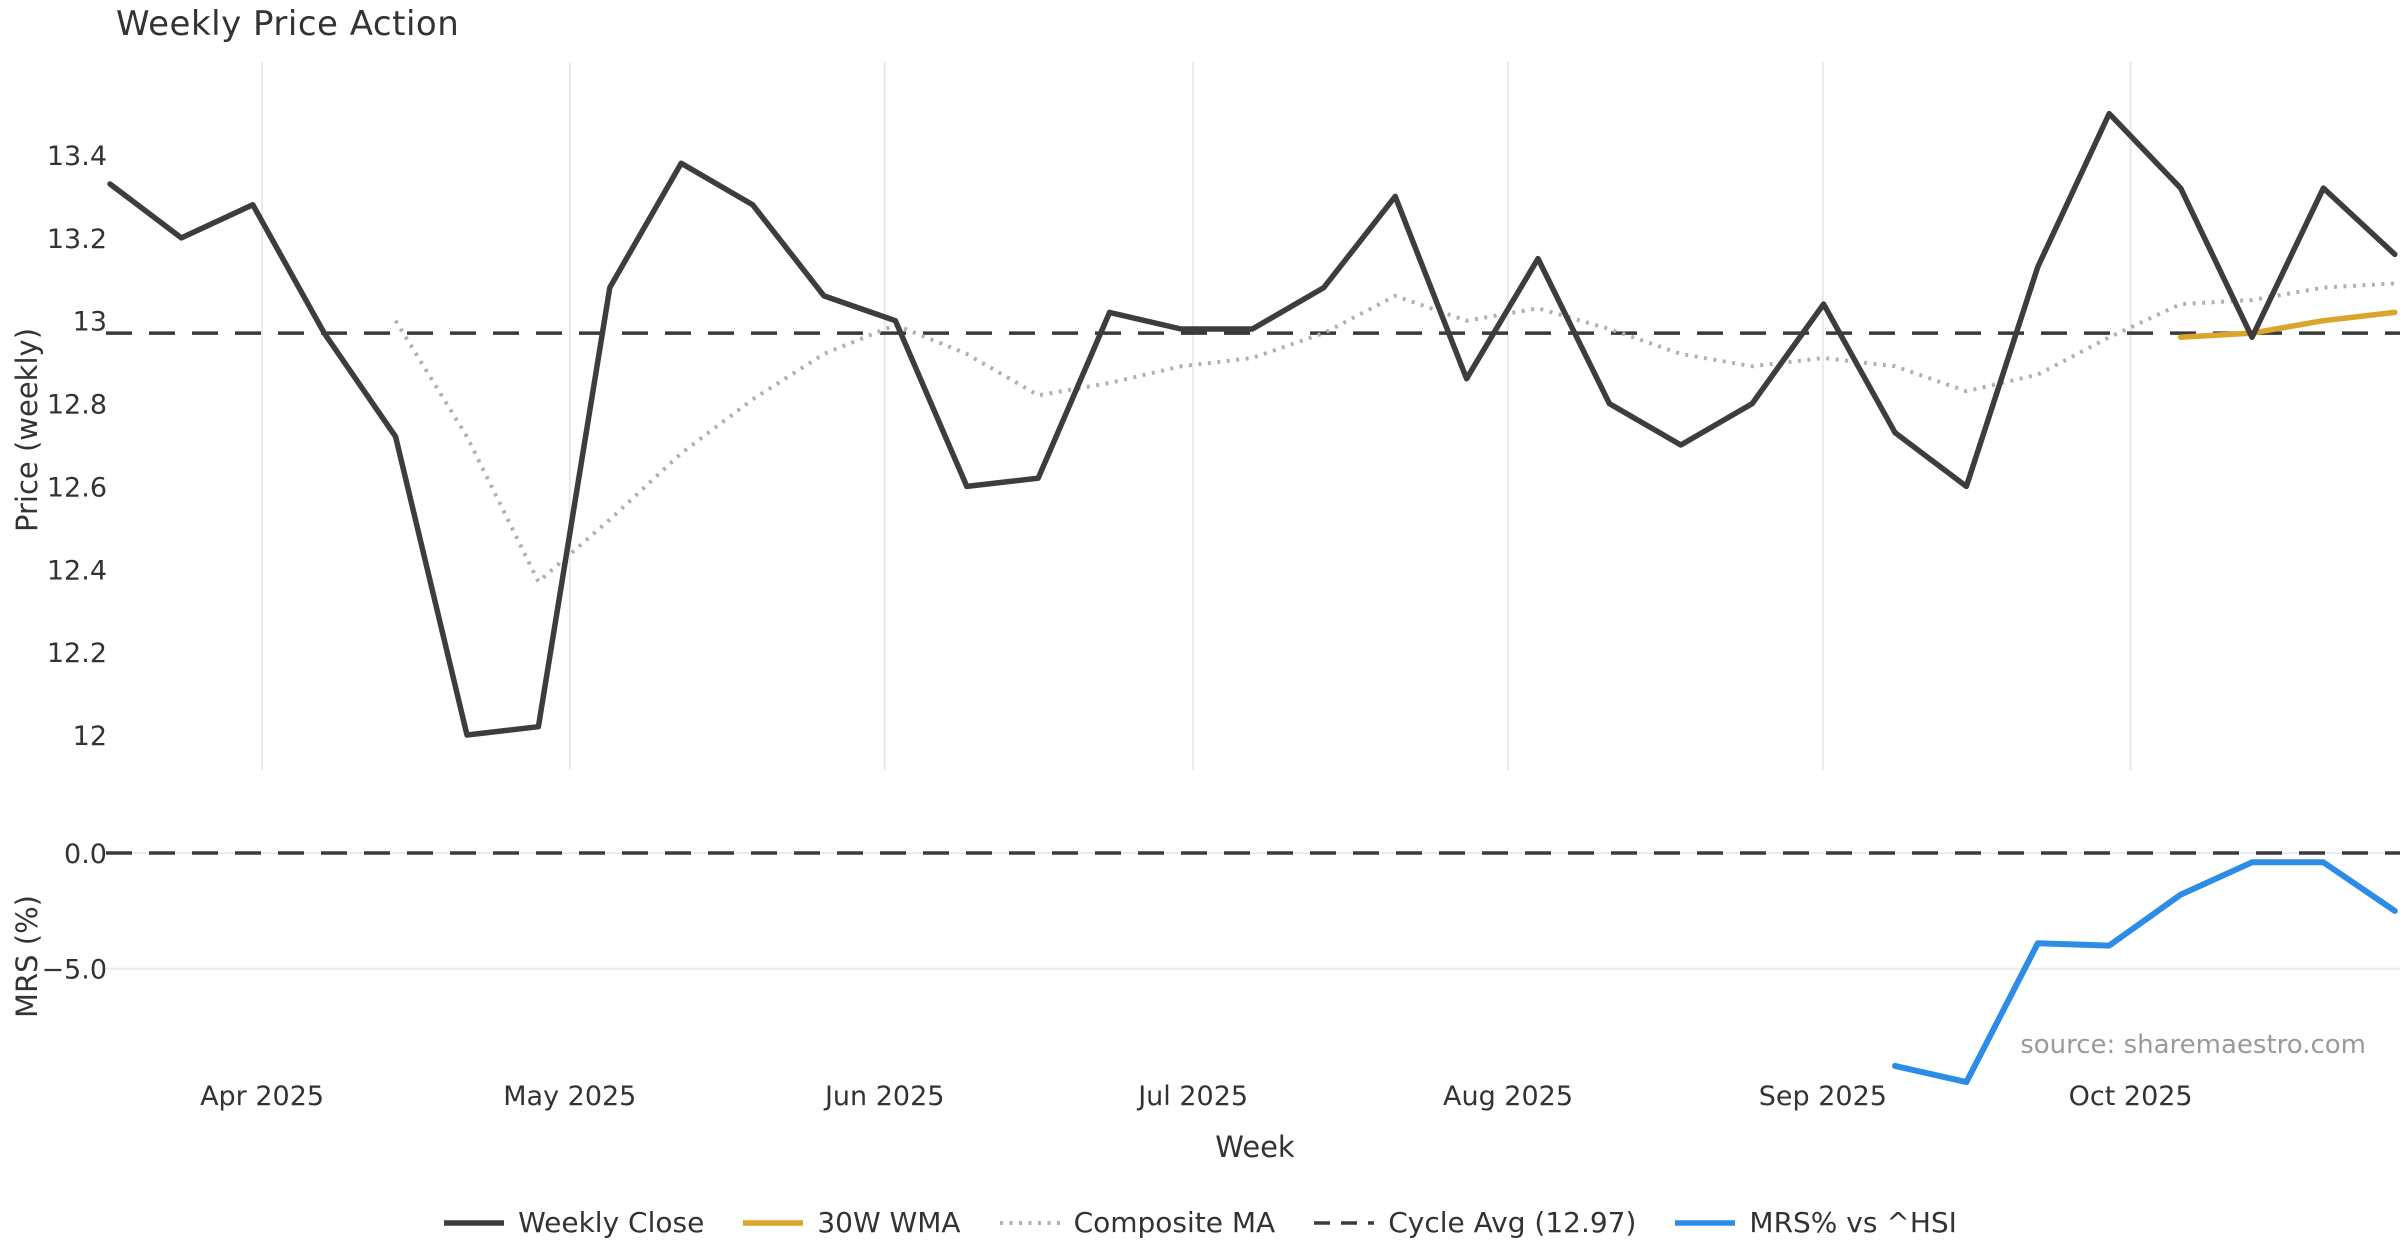  Describe the element at coordinates (1508, 1096) in the screenshot. I see `x-tick-label: Aug 2025` at that location.